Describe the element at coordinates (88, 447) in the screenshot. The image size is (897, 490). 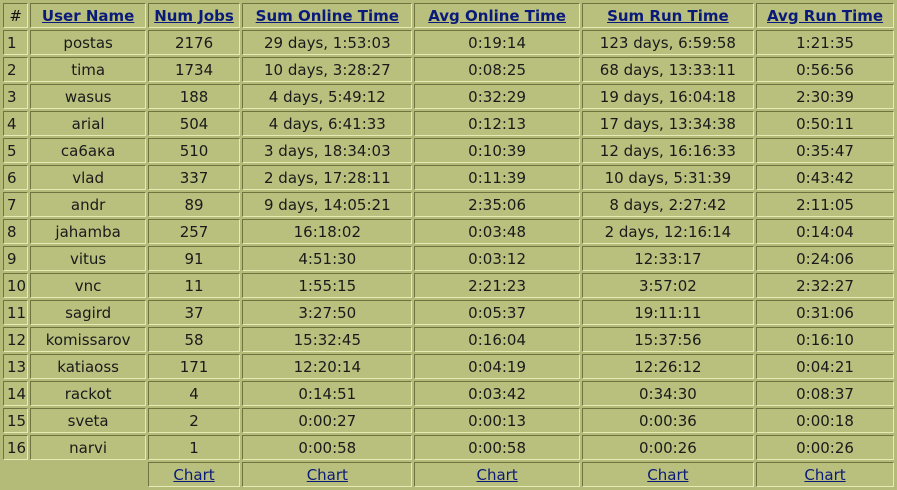
I see `user-name-cell: narvi` at that location.